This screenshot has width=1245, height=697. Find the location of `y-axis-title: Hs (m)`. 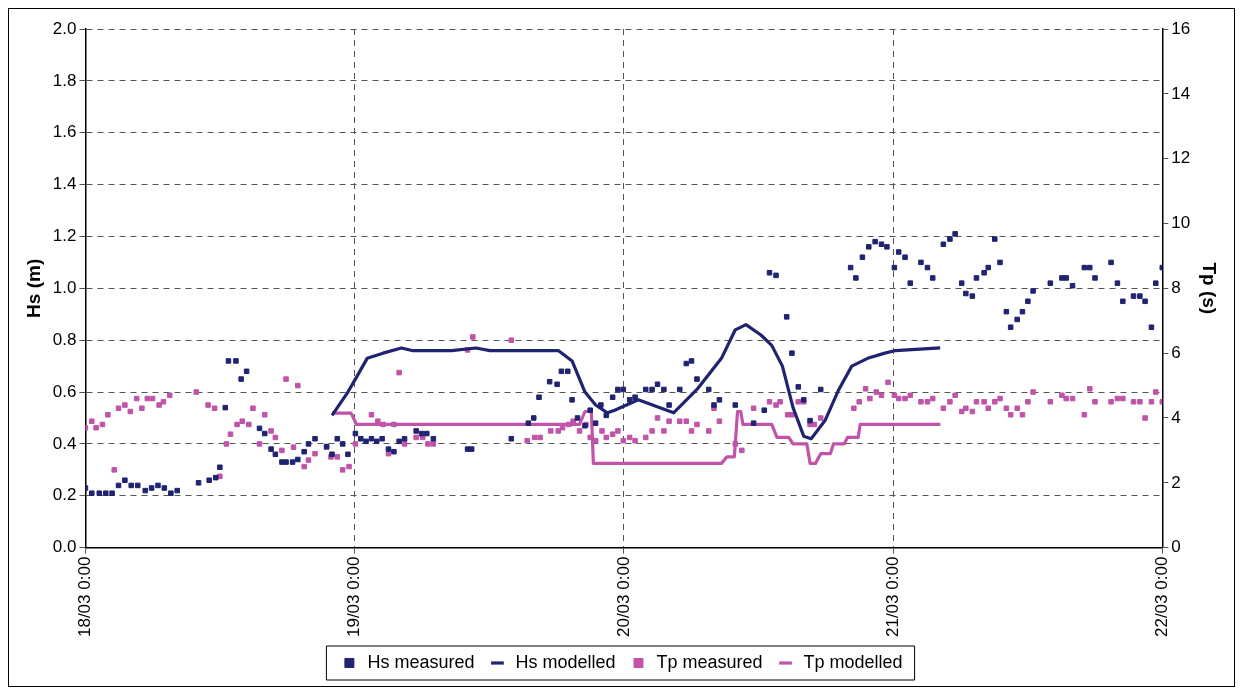

y-axis-title: Hs (m) is located at coordinates (33, 288).